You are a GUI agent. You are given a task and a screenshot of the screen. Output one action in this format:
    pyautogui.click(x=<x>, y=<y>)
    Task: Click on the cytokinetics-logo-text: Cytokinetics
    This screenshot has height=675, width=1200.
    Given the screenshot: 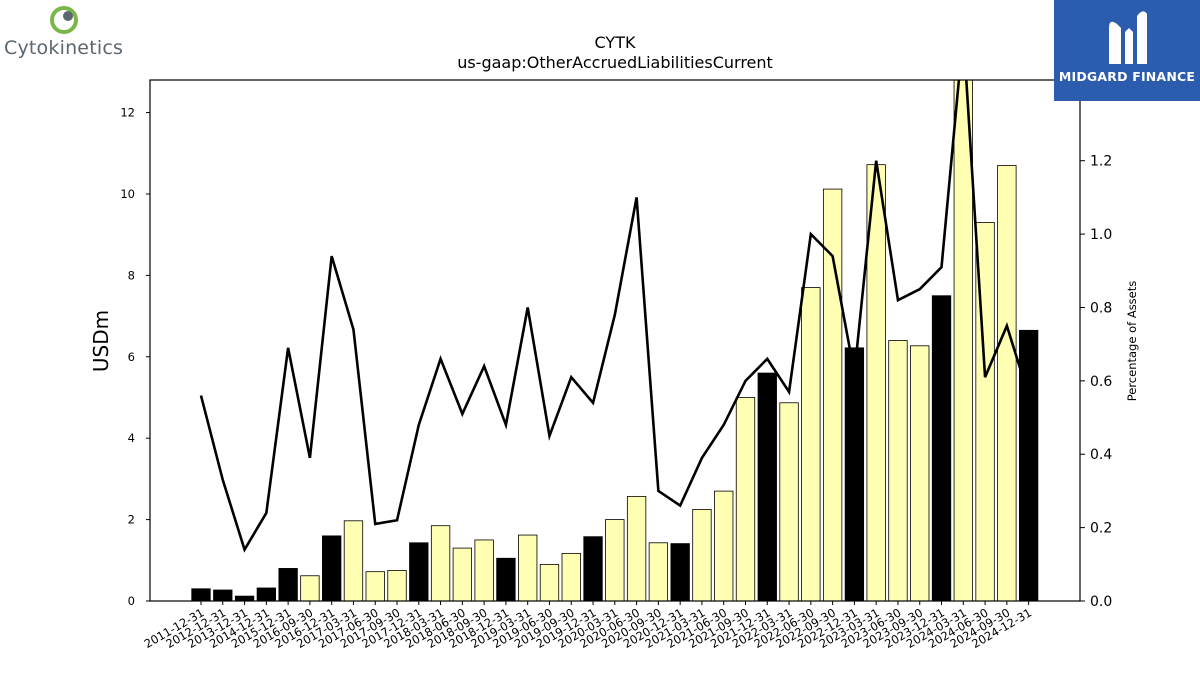 What is the action you would take?
    pyautogui.click(x=64, y=48)
    